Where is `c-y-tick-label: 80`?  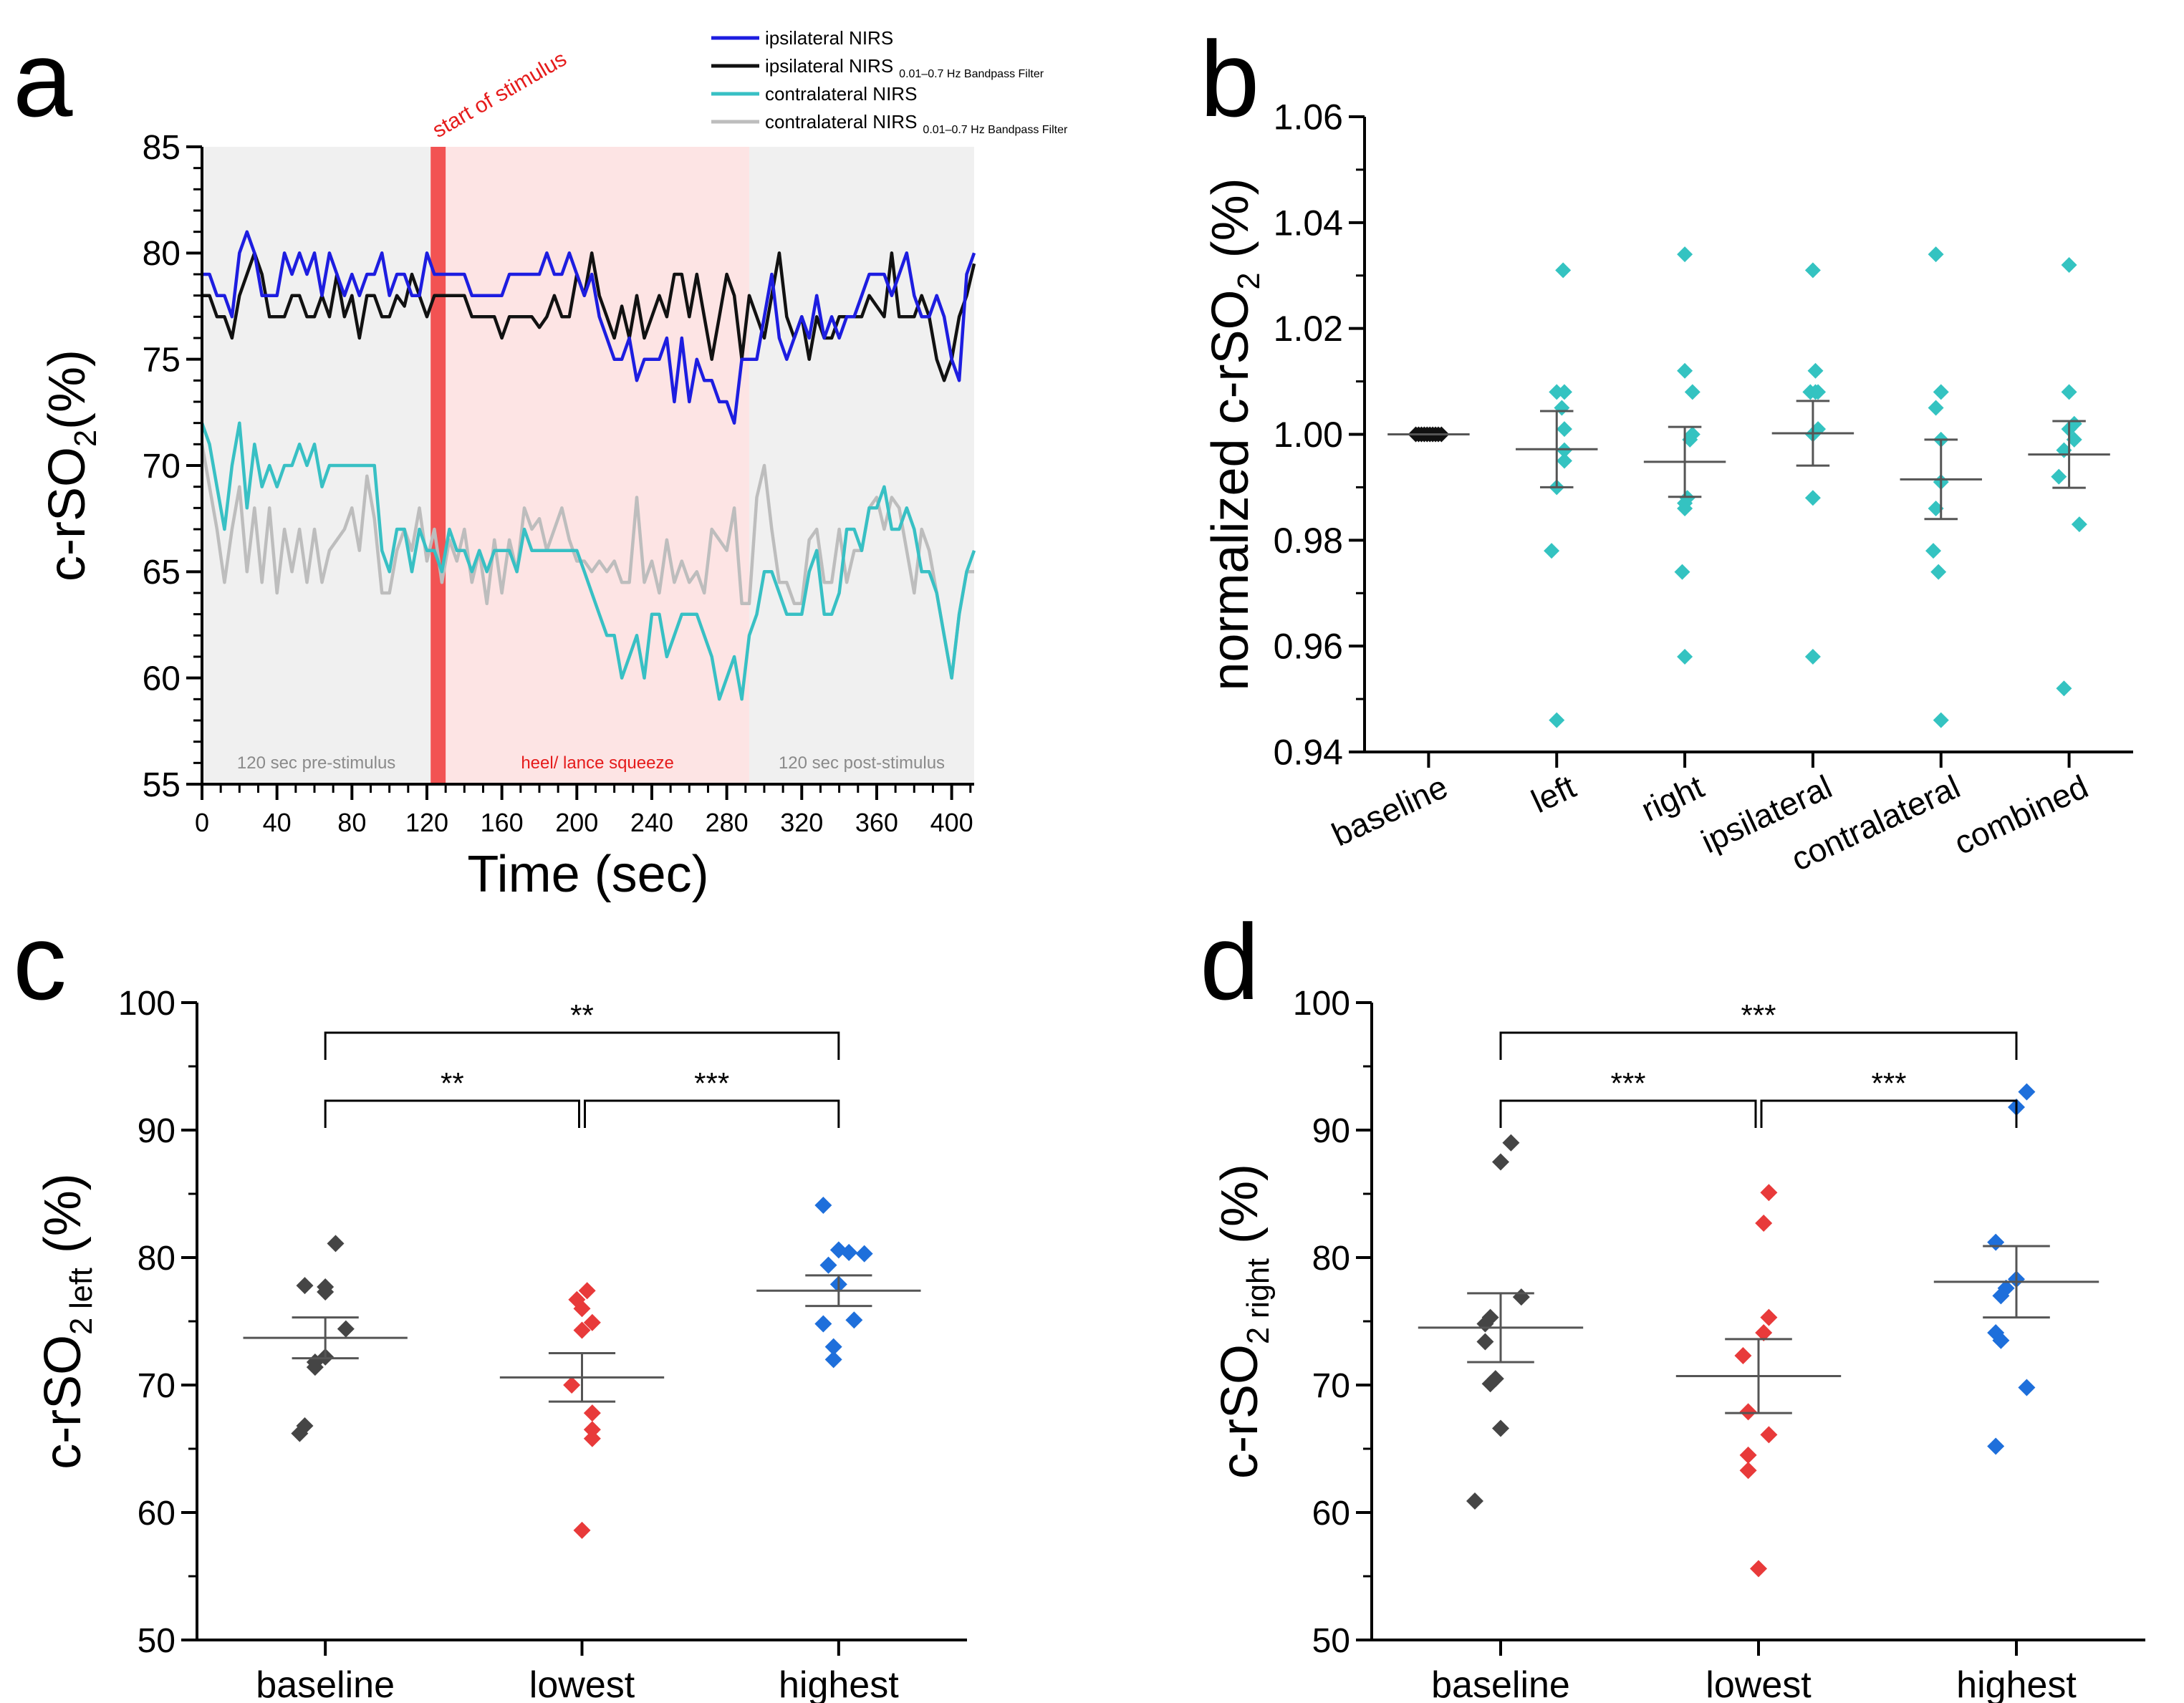 c-y-tick-label: 80 is located at coordinates (156, 1259).